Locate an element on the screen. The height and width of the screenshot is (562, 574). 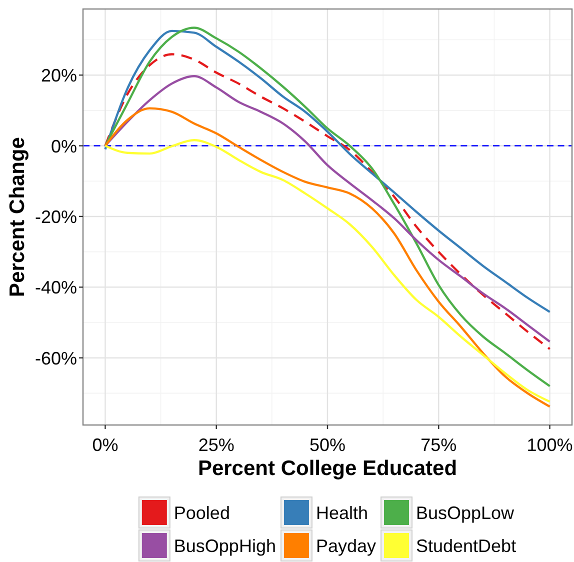
x-tick-label: 100% is located at coordinates (549, 445).